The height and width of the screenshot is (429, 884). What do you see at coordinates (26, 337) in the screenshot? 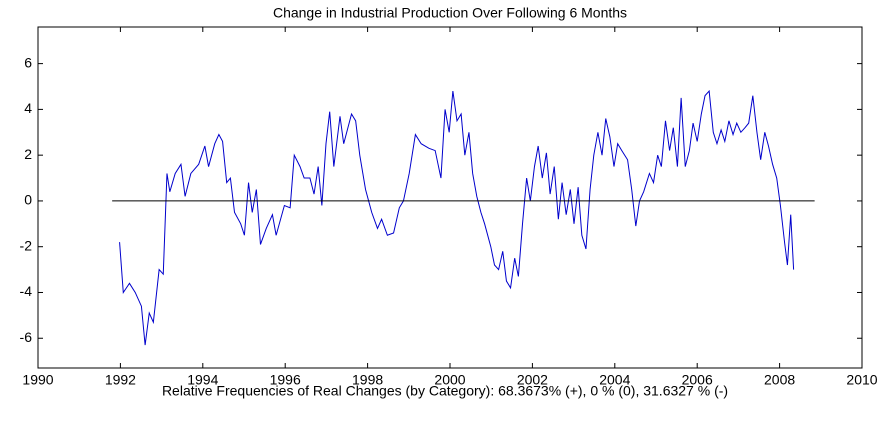
I see `y-tick-label: -6` at bounding box center [26, 337].